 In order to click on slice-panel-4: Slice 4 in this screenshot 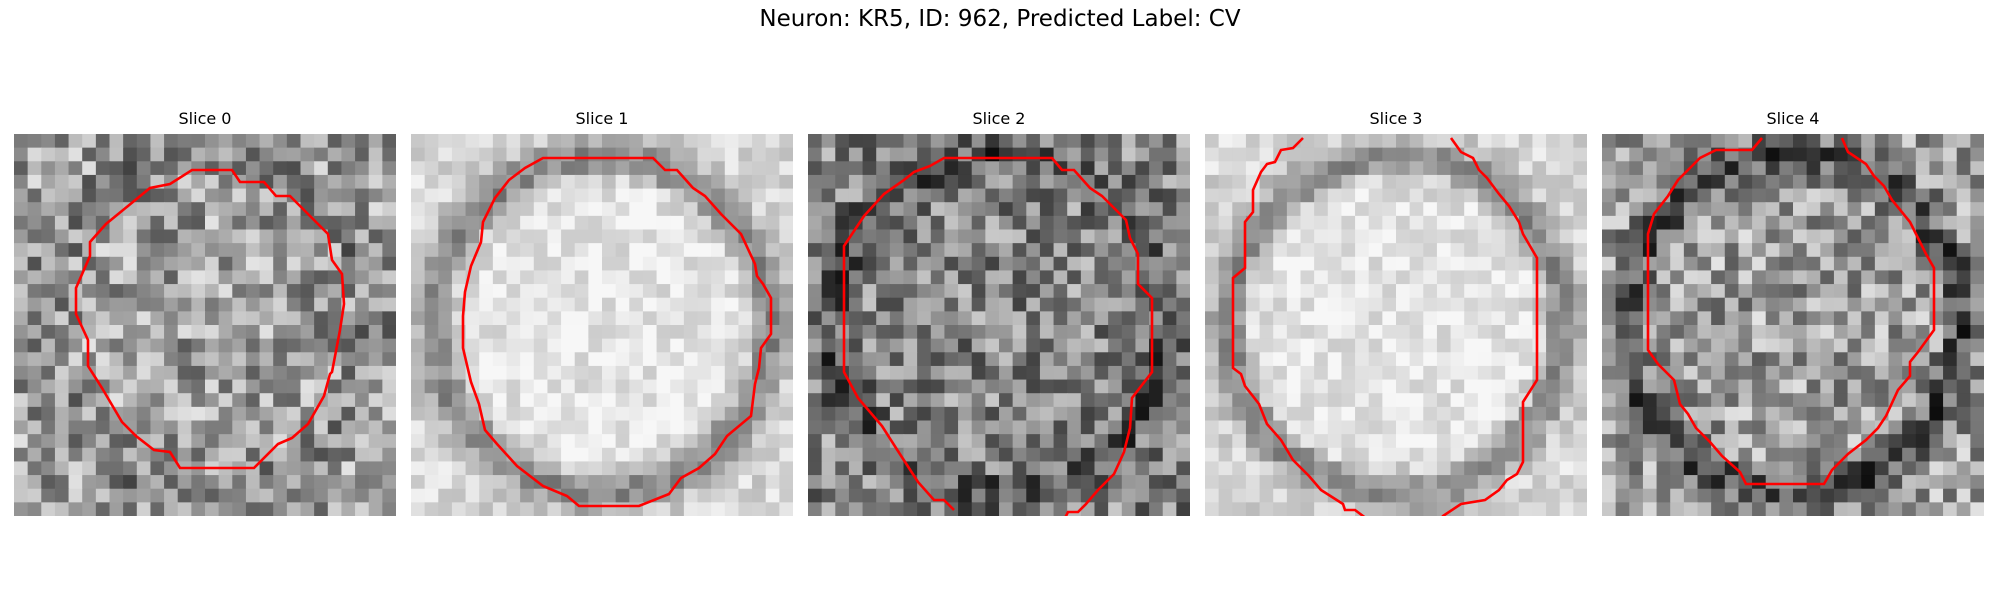, I will do `click(1793, 312)`.